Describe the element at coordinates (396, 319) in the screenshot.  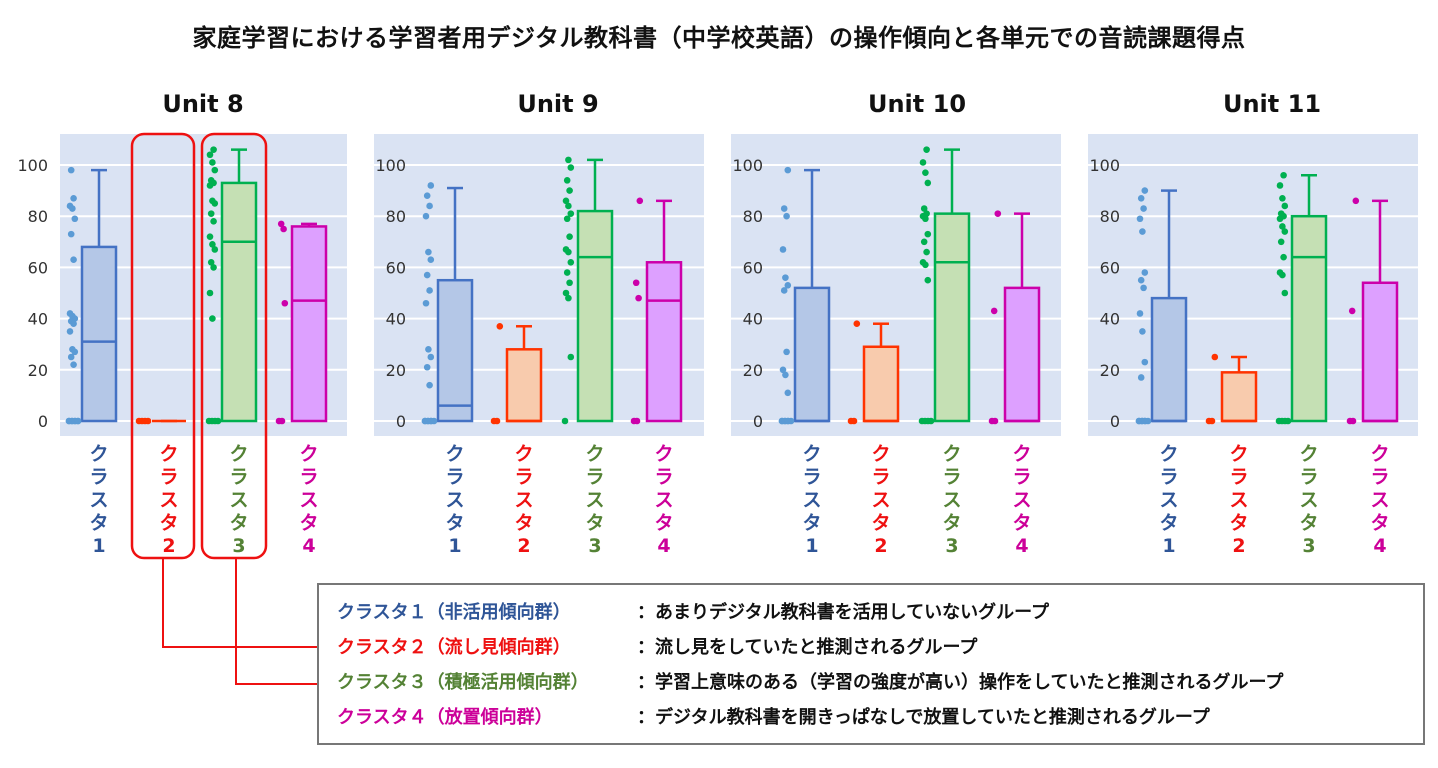
I see `y-tick-label: 40` at that location.